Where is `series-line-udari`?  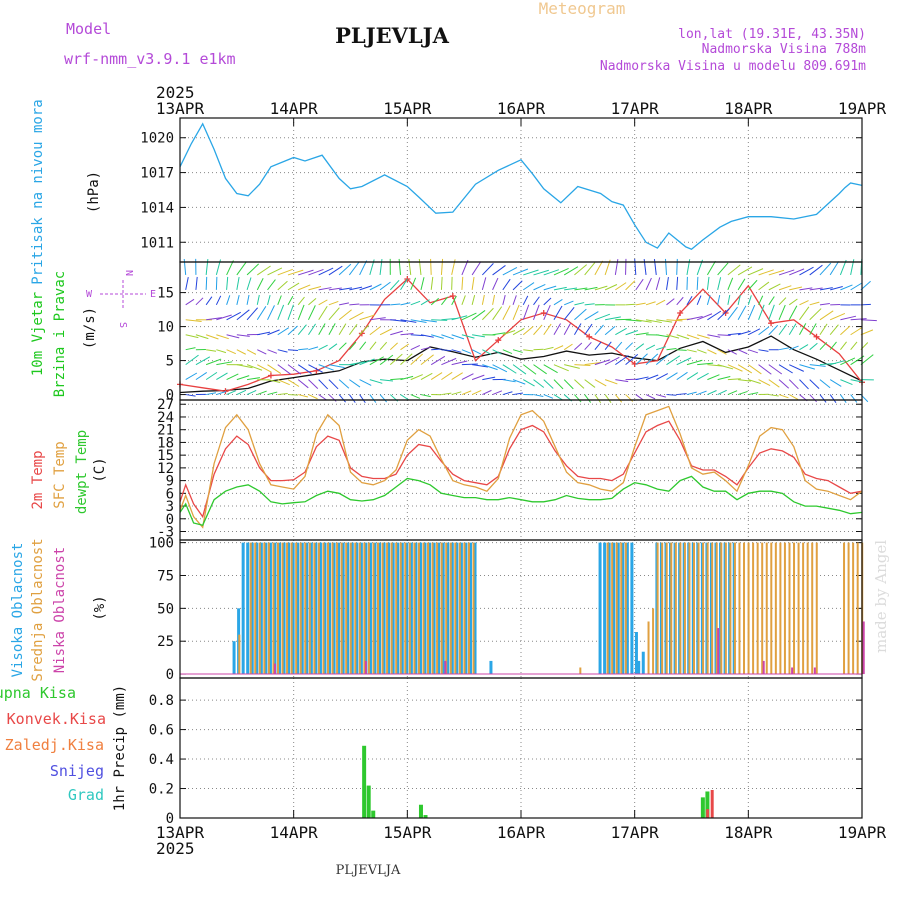
series-line-udari is located at coordinates (521, 335).